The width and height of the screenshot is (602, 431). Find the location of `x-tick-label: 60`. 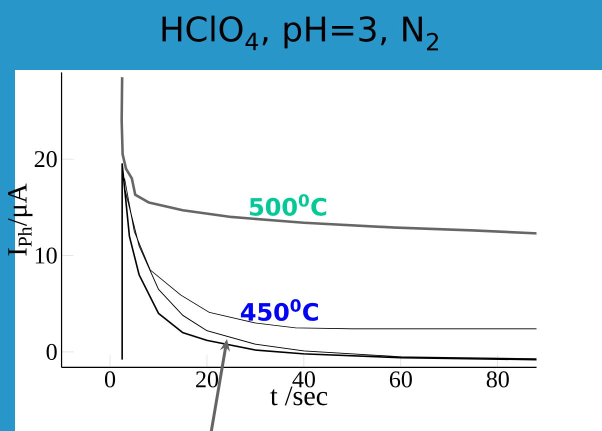

x-tick-label: 60 is located at coordinates (401, 379).